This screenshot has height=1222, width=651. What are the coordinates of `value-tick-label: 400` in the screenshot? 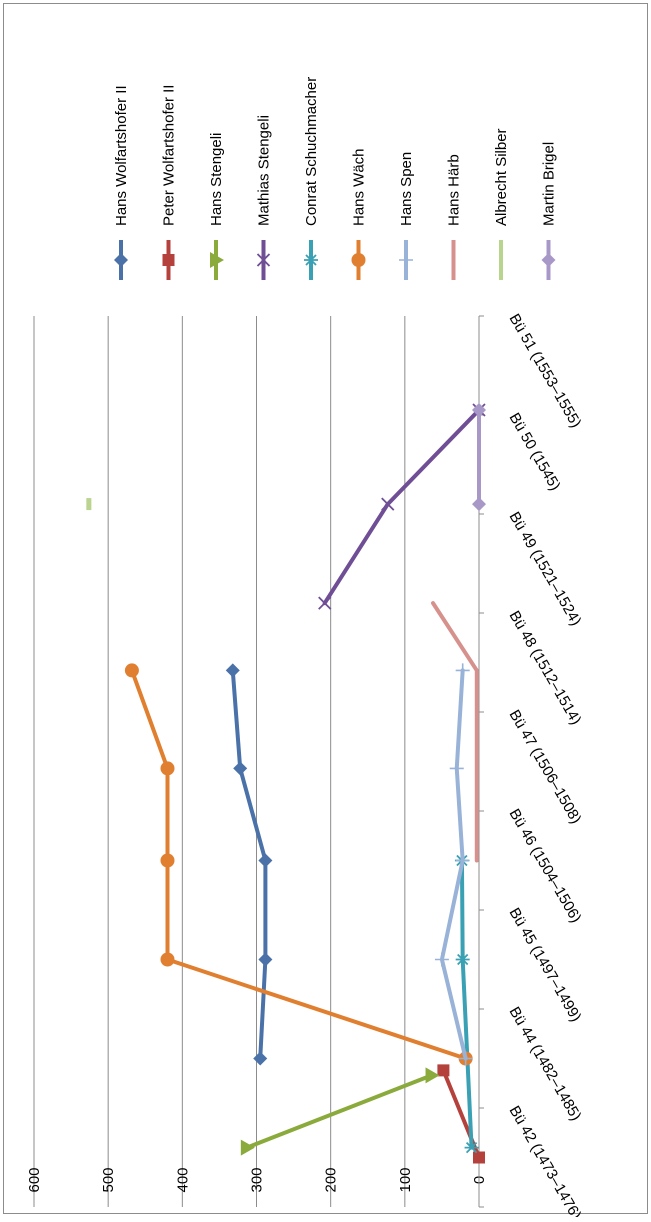 It's located at (182, 1179).